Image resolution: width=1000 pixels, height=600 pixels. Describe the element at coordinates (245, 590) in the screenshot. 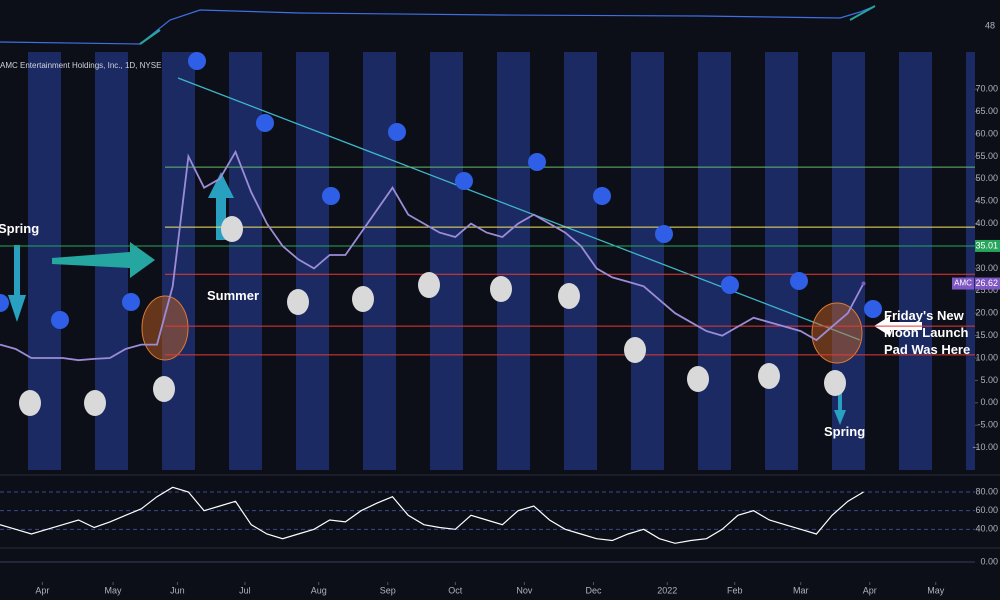

I see `x-tick-label: Jul` at that location.